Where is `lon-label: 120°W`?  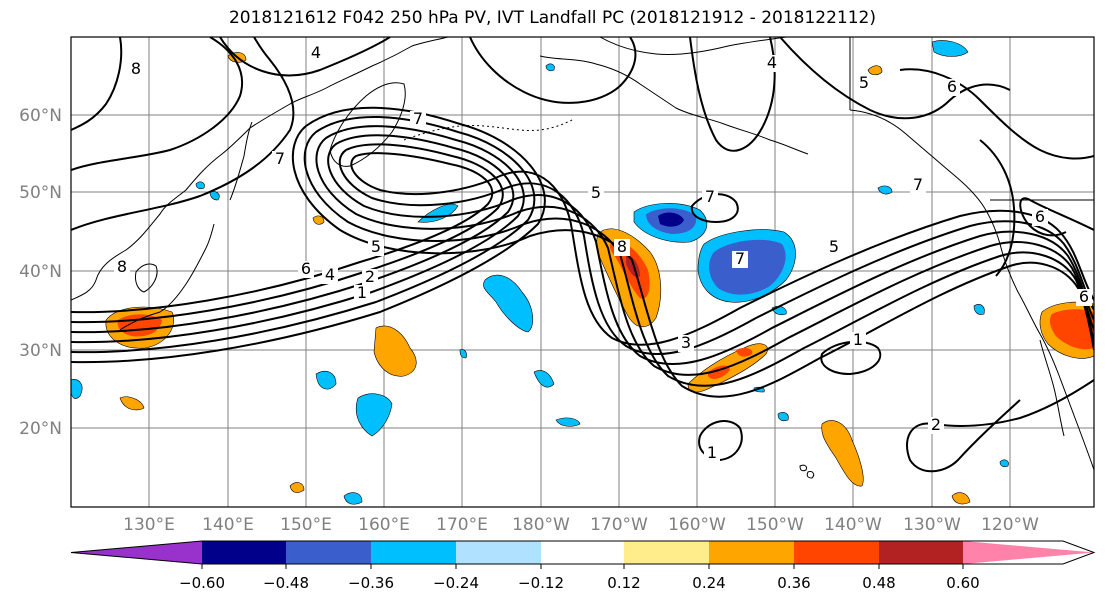 lon-label: 120°W is located at coordinates (1010, 525).